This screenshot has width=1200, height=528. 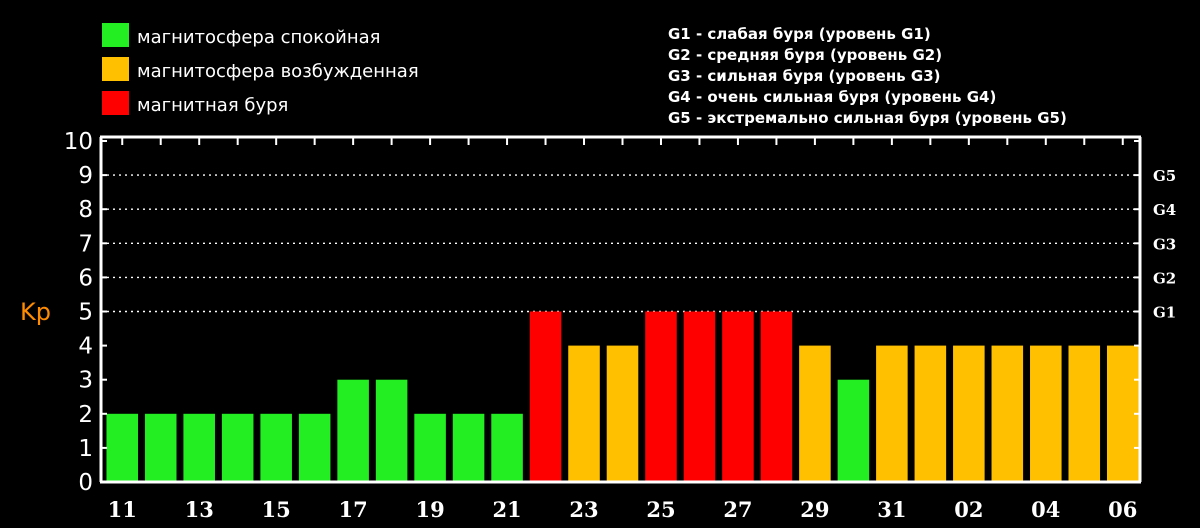 What do you see at coordinates (85, 176) in the screenshot?
I see `y-tick-label: 9` at bounding box center [85, 176].